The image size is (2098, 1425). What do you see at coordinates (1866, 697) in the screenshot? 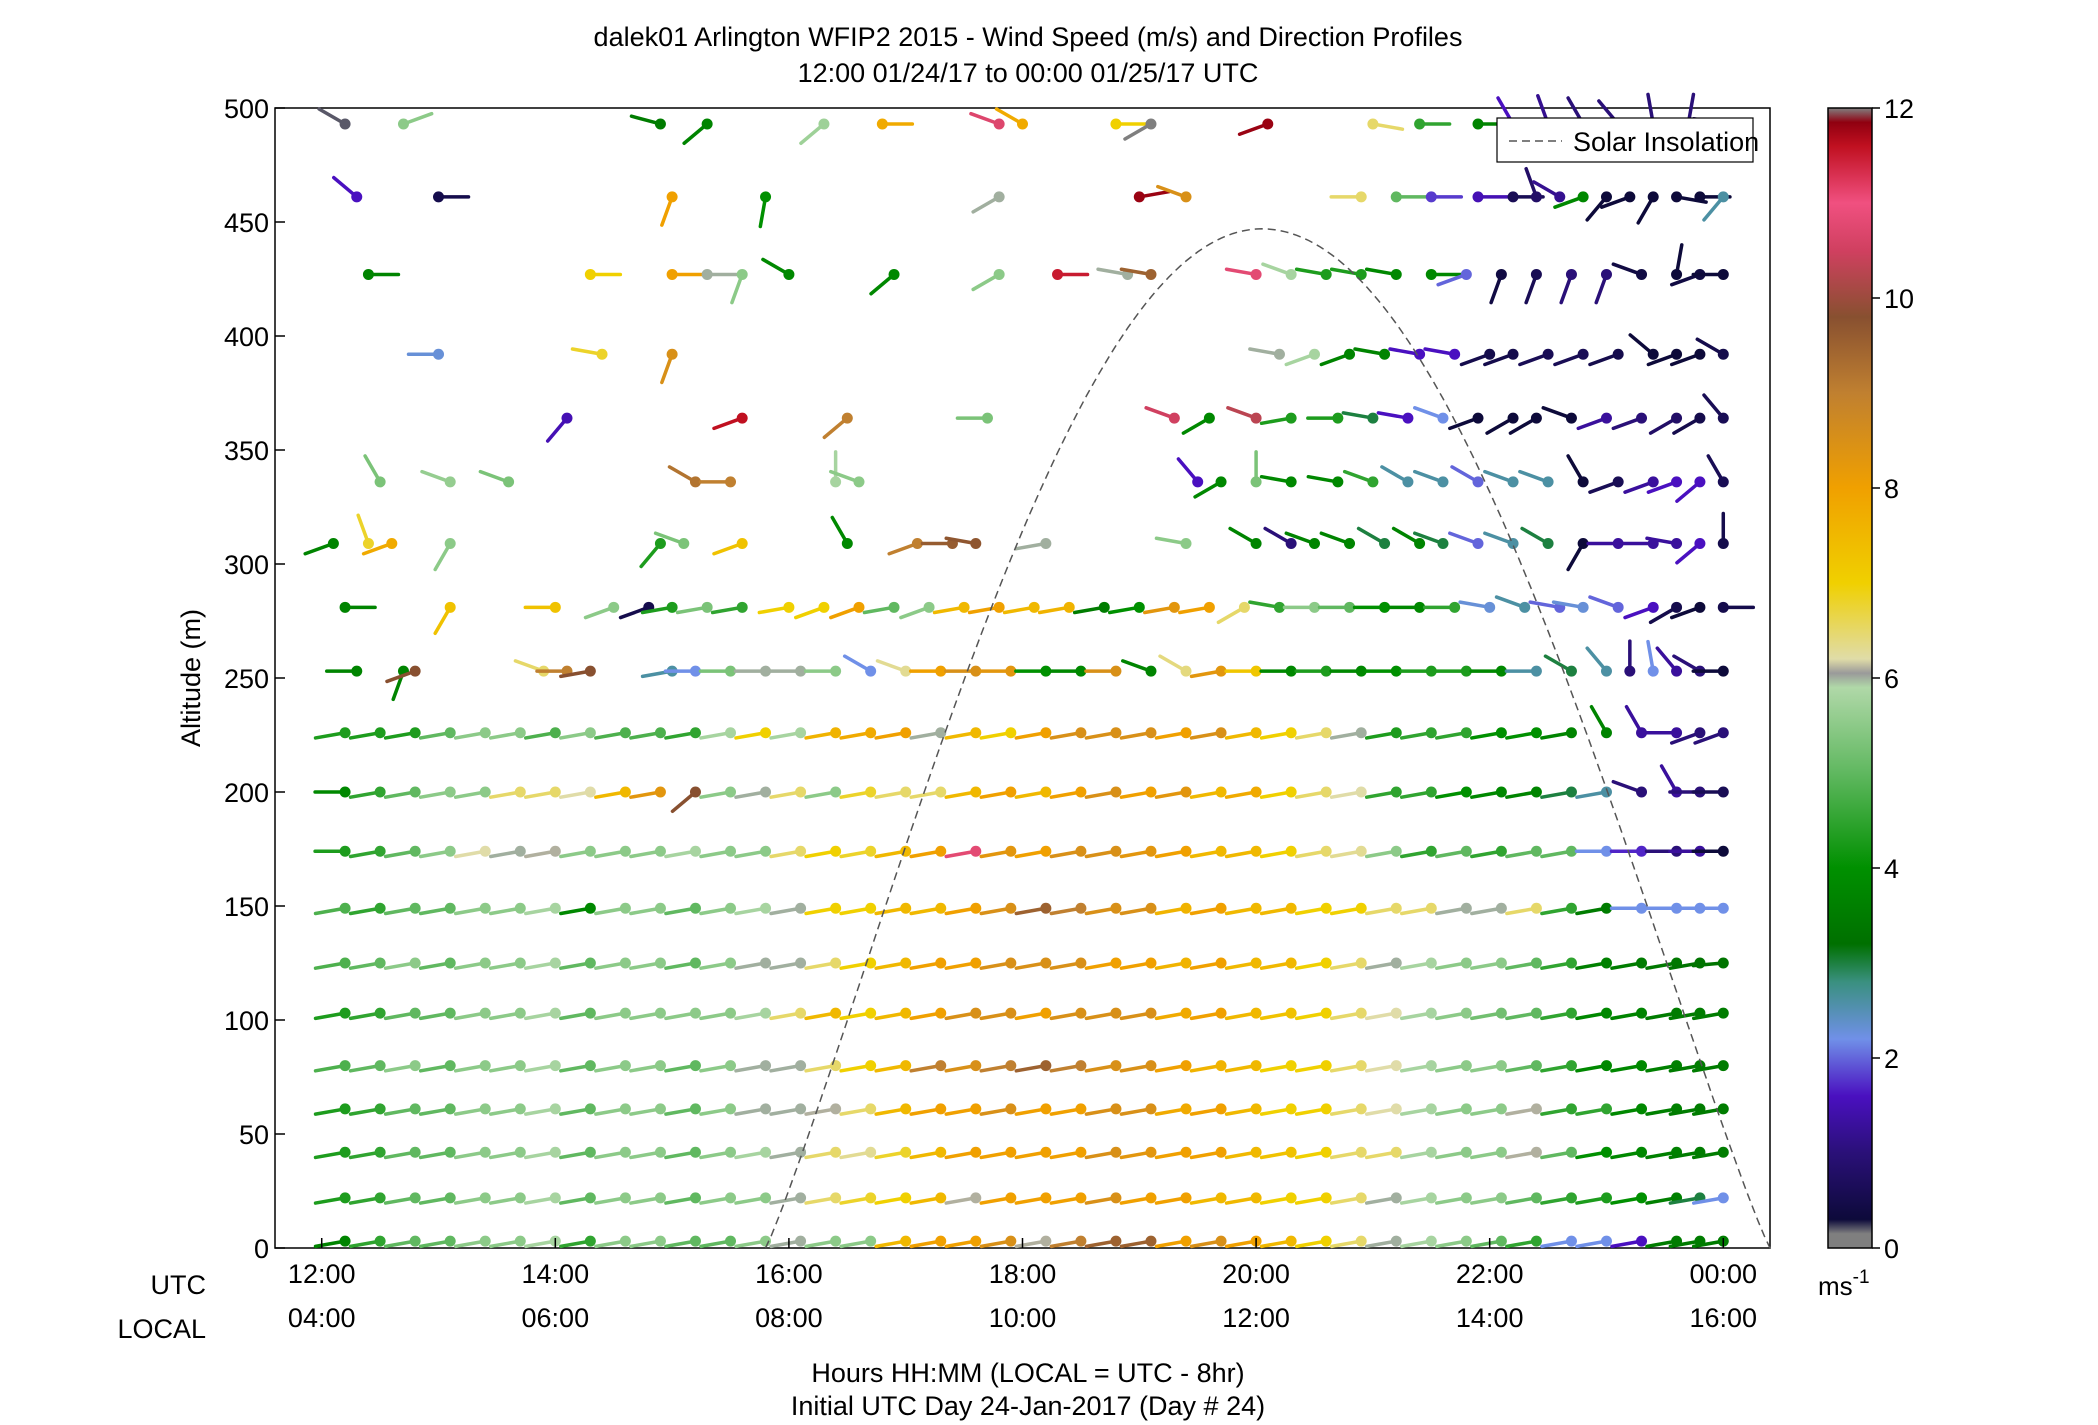
I see `colorbar: 0 2 4 6 8 10 12 ms-1` at bounding box center [1866, 697].